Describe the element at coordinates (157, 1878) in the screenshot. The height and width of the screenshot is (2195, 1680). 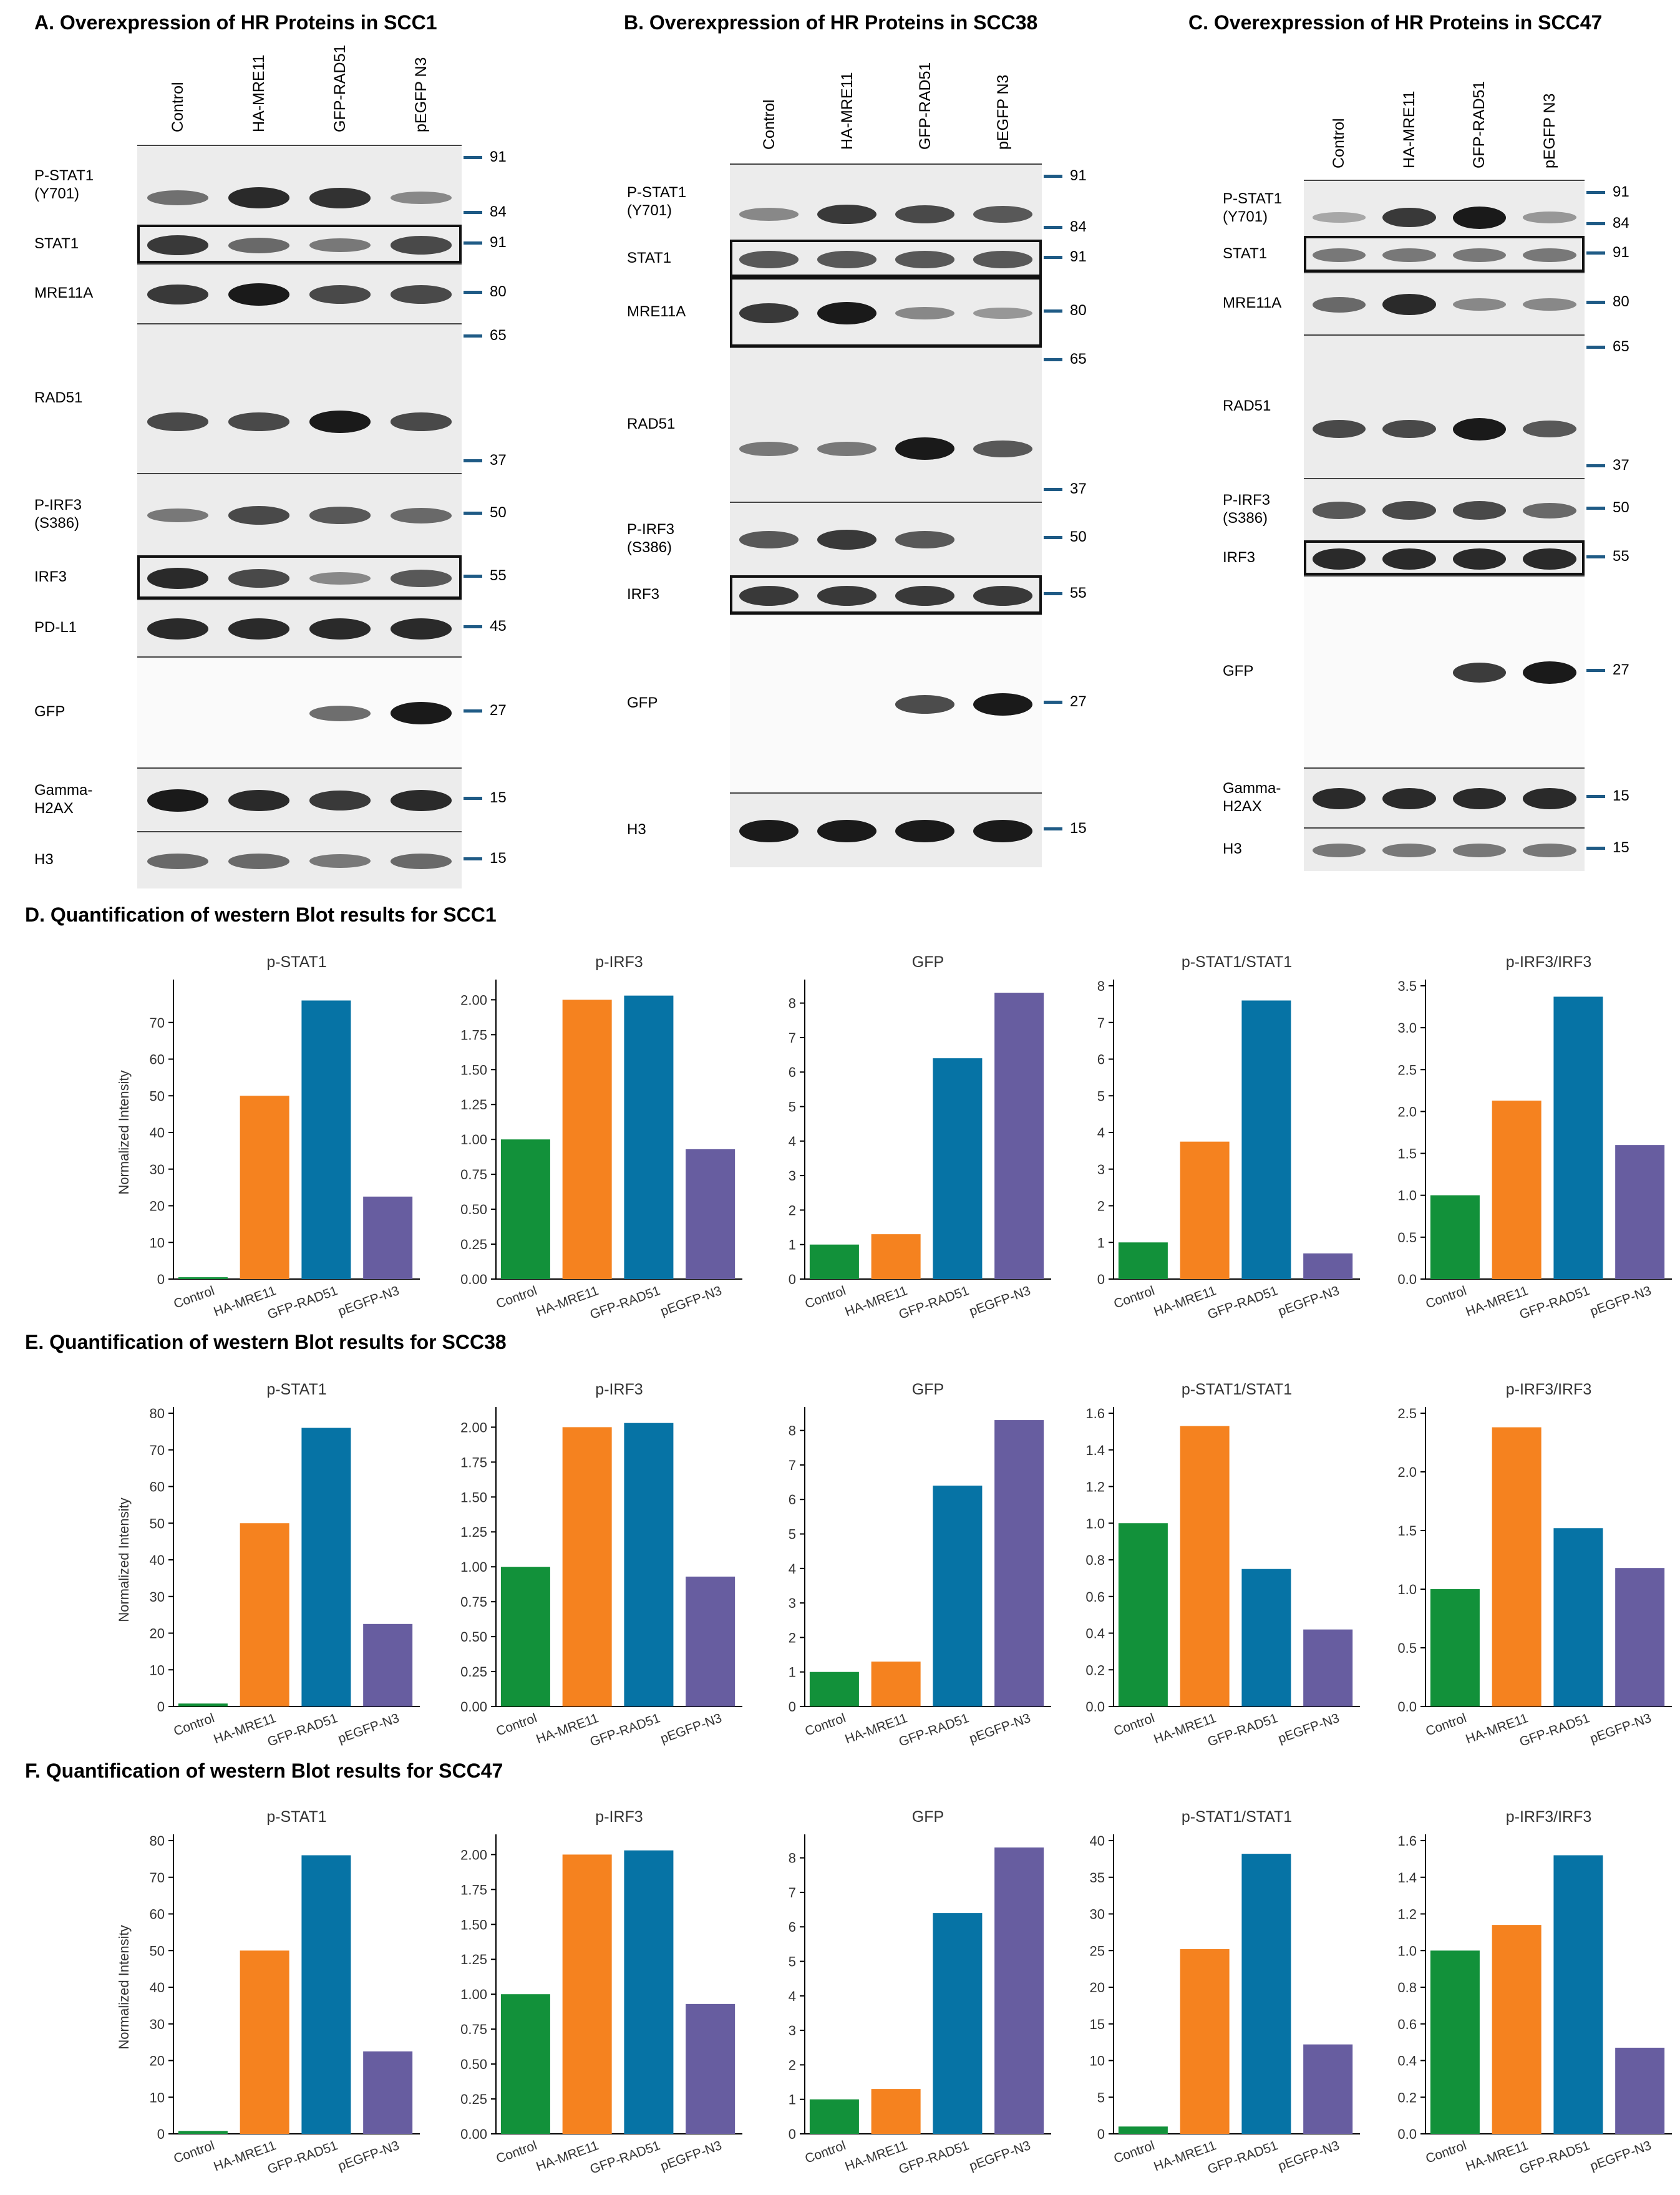
I see `y-tick-label: 70` at that location.